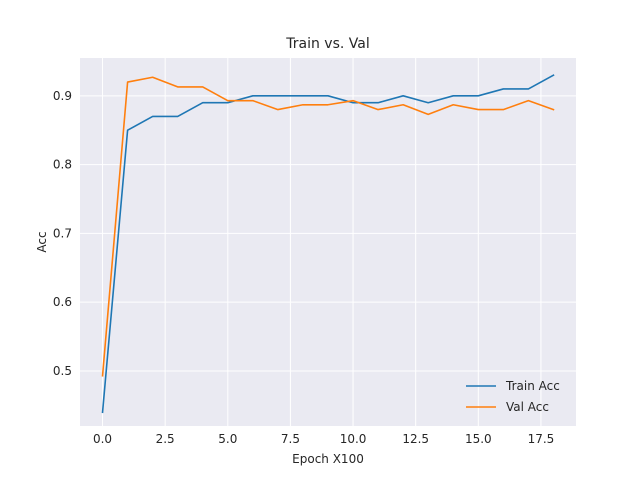  What do you see at coordinates (541, 439) in the screenshot?
I see `x-tick-label: 17.5` at bounding box center [541, 439].